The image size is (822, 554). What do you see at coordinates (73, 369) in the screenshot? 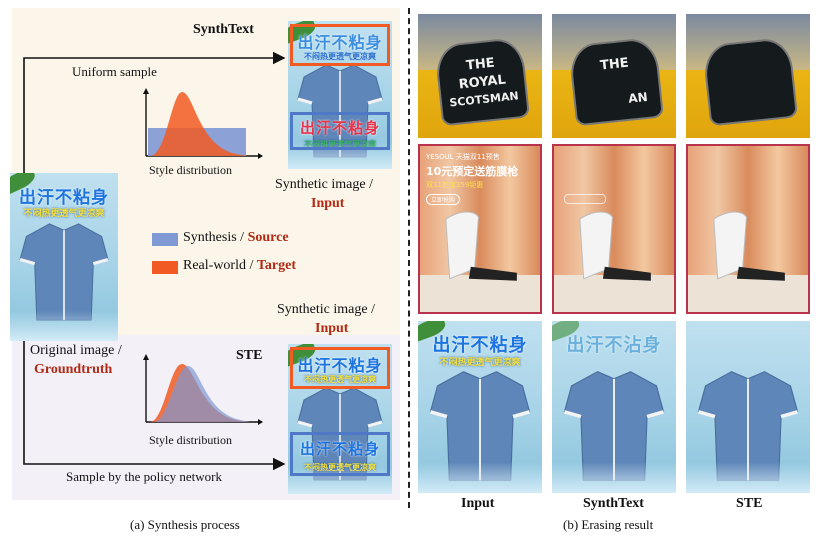
I see `groundtruth-label: Groundtruth` at bounding box center [73, 369].